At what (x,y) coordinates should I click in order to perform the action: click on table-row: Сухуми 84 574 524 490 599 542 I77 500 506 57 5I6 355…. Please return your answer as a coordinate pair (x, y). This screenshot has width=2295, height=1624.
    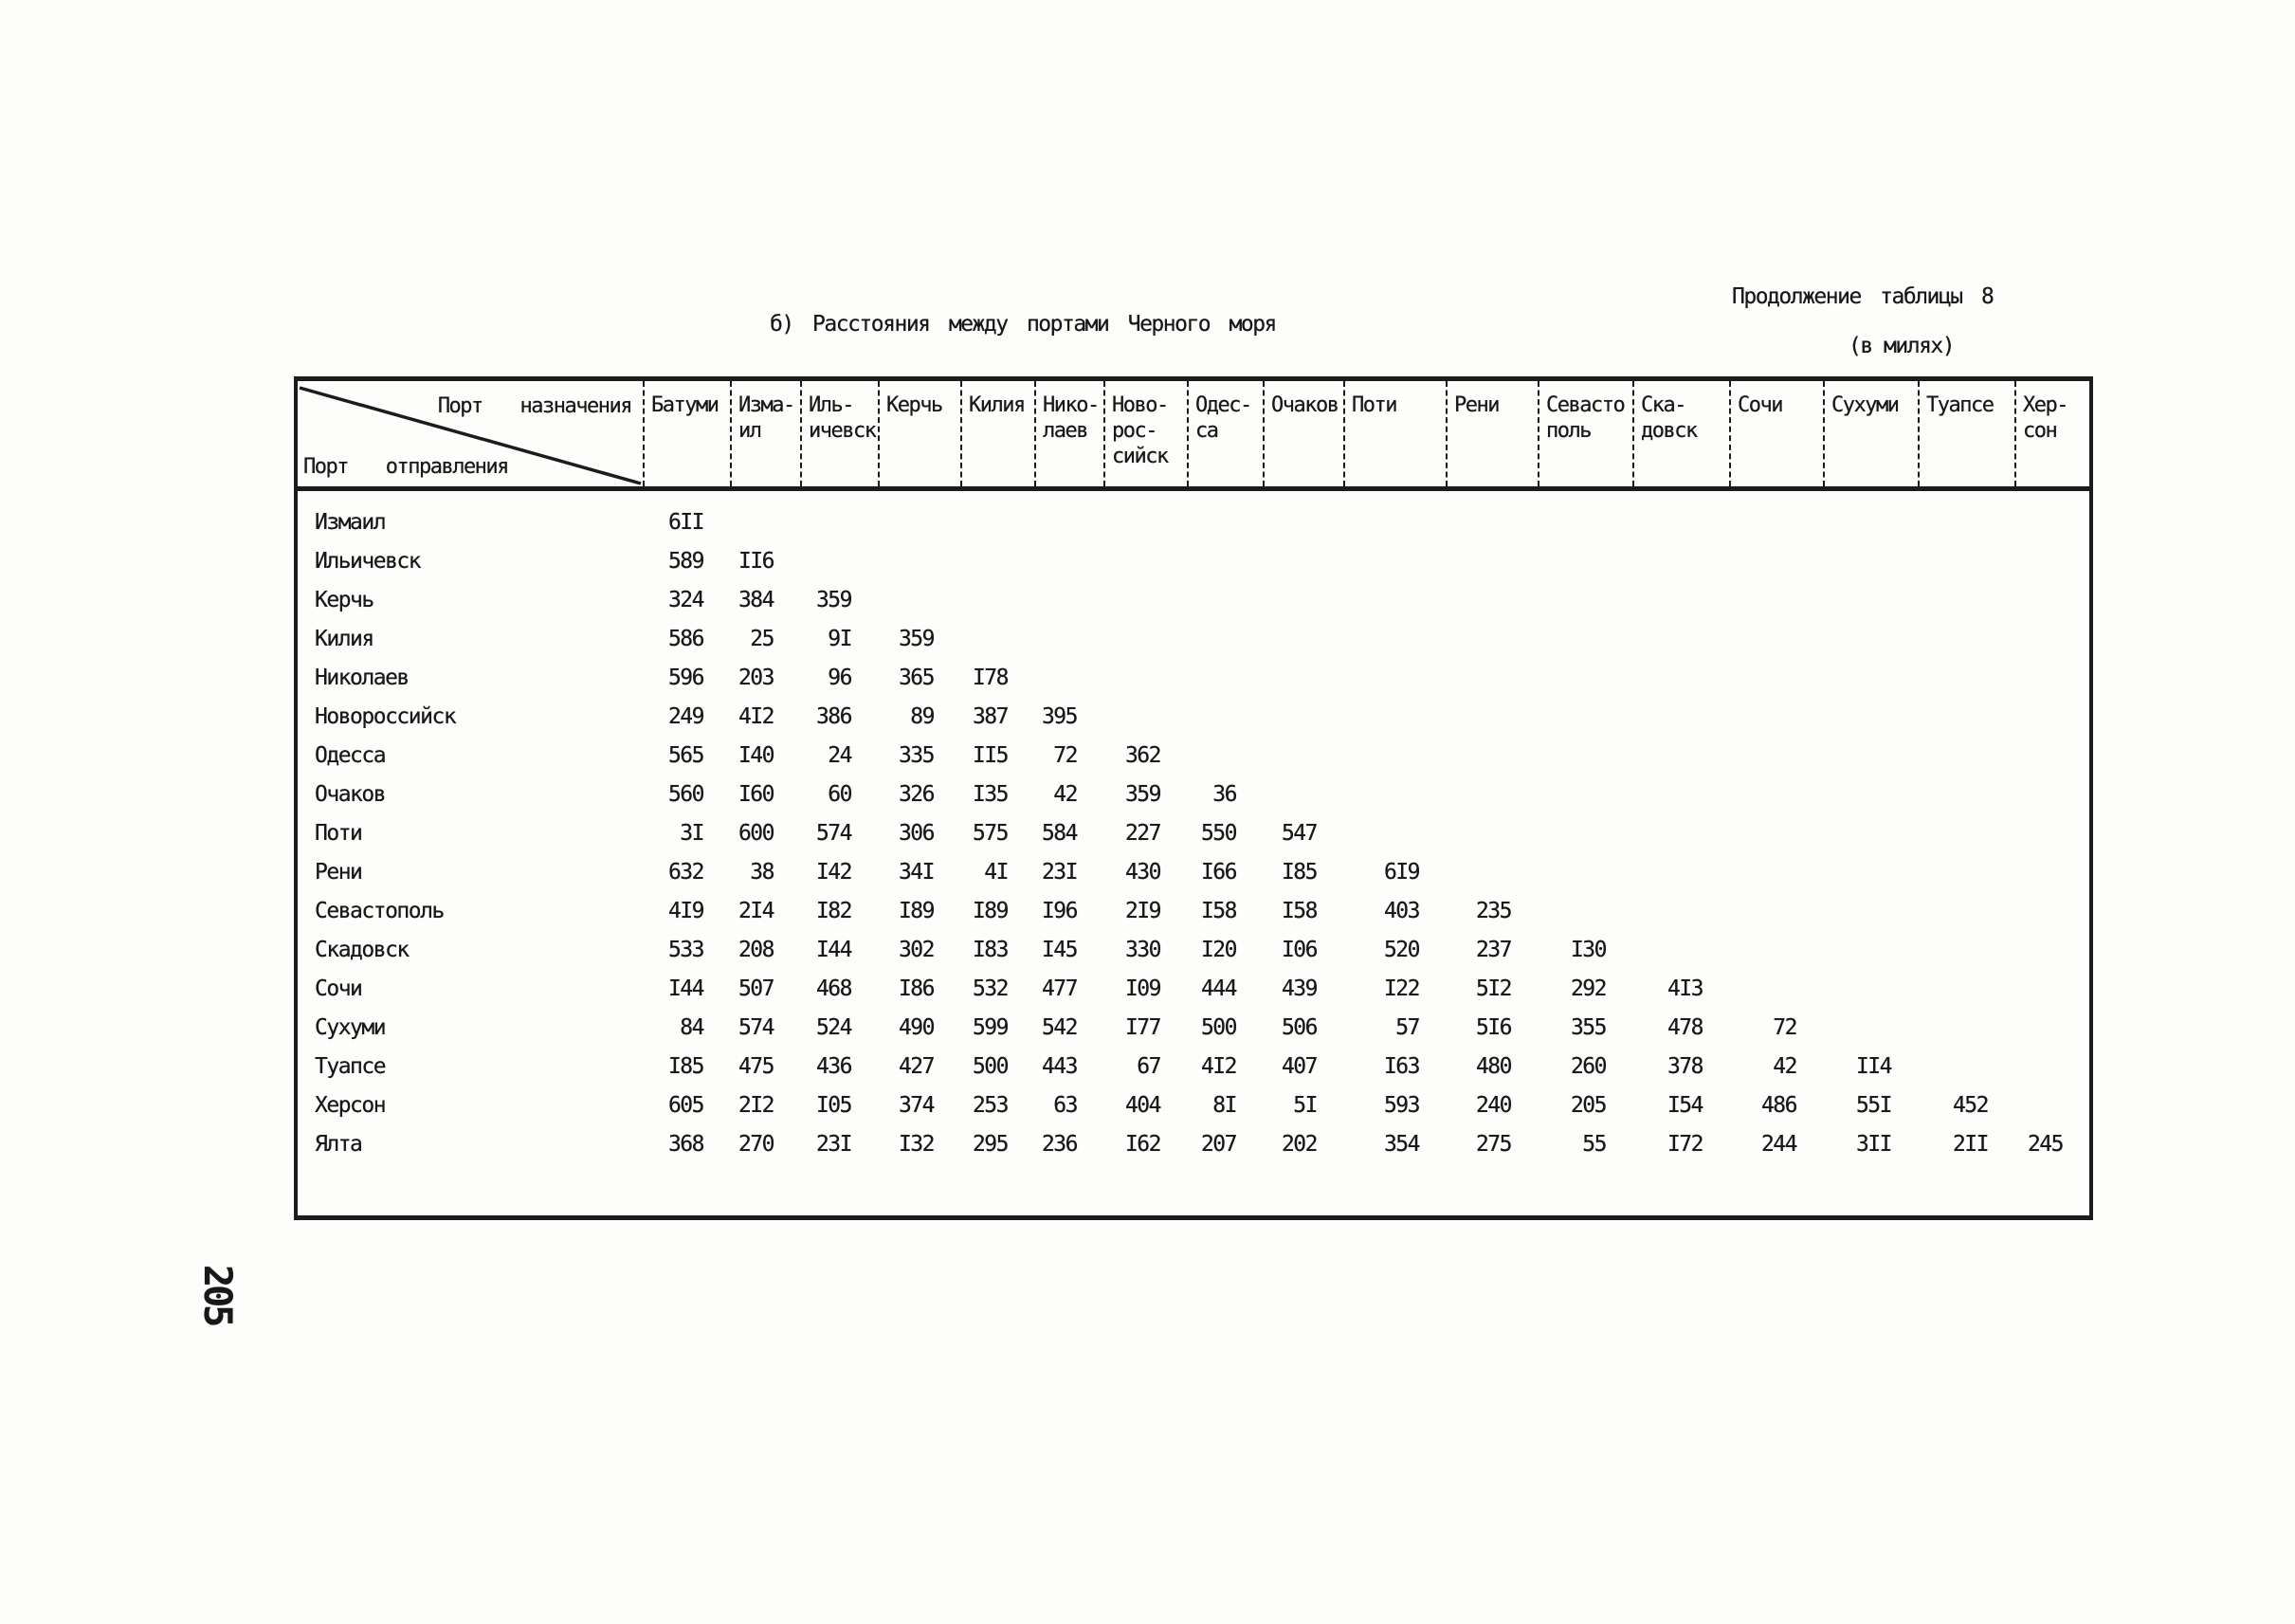
    Looking at the image, I should click on (1193, 1028).